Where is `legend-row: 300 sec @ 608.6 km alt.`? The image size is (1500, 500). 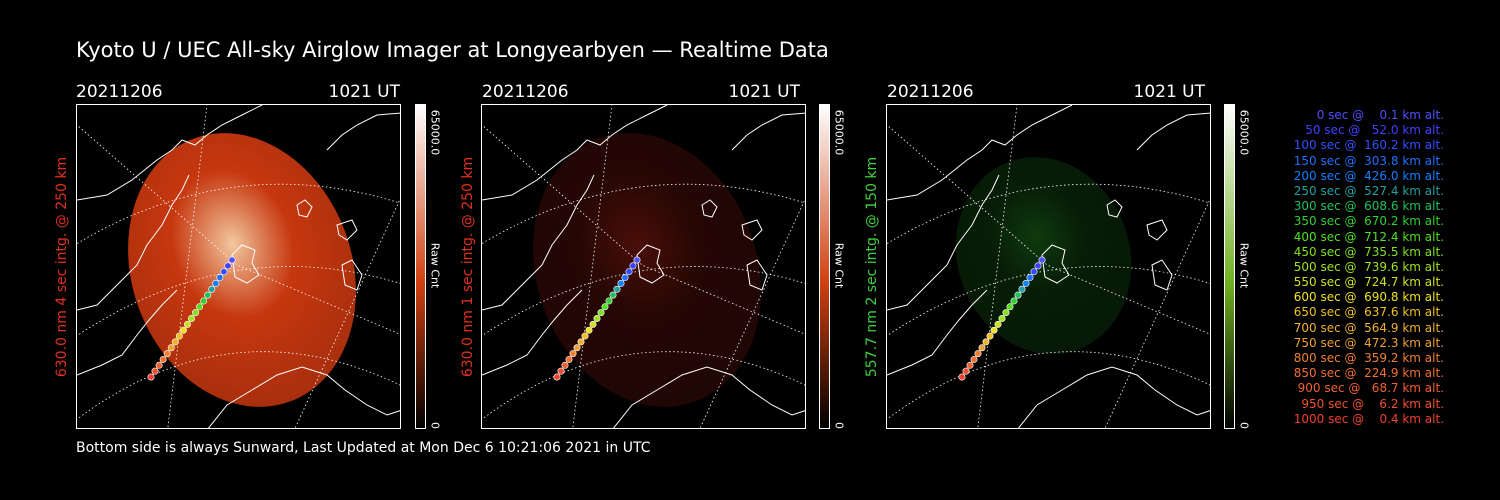
legend-row: 300 sec @ 608.6 km alt. is located at coordinates (1368, 206).